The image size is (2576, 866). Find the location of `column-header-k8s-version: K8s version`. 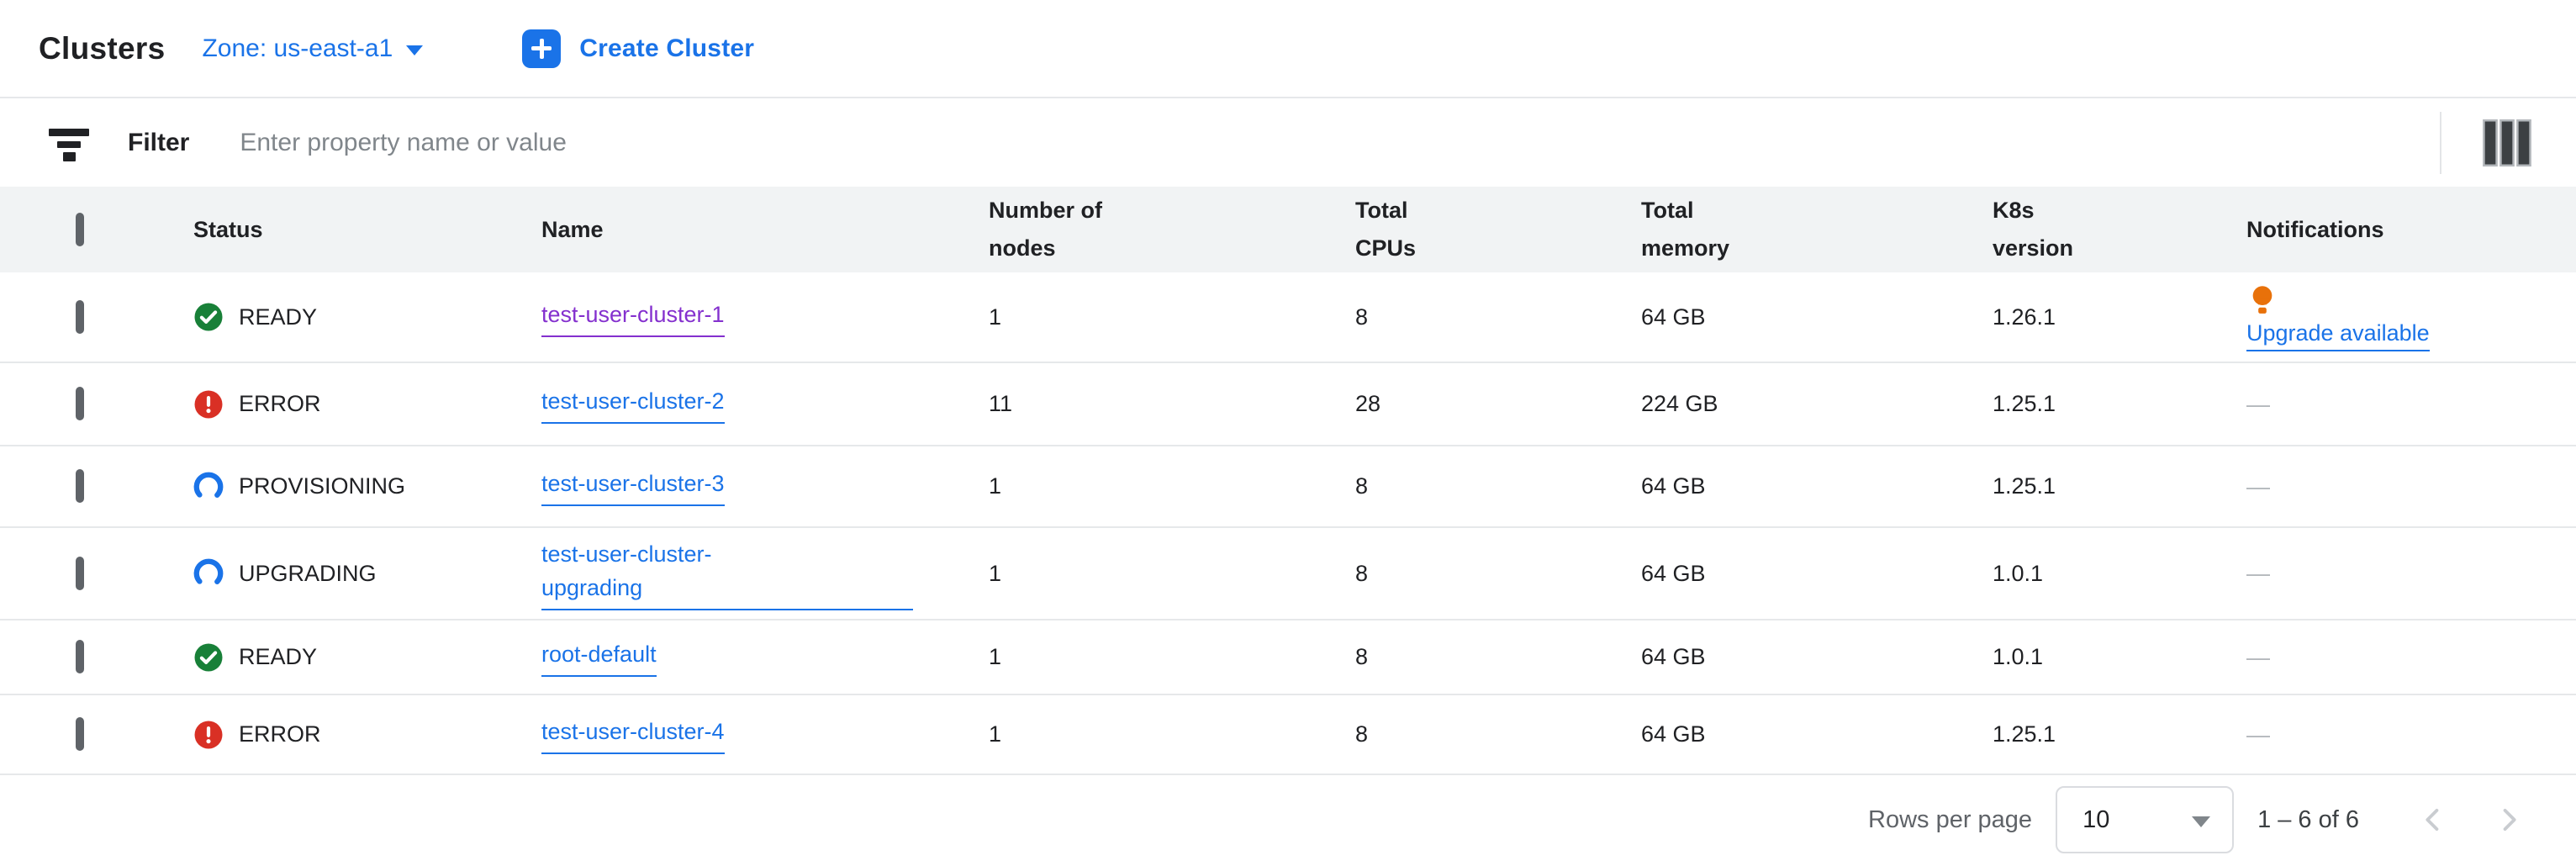

column-header-k8s-version: K8s version is located at coordinates (2034, 229).